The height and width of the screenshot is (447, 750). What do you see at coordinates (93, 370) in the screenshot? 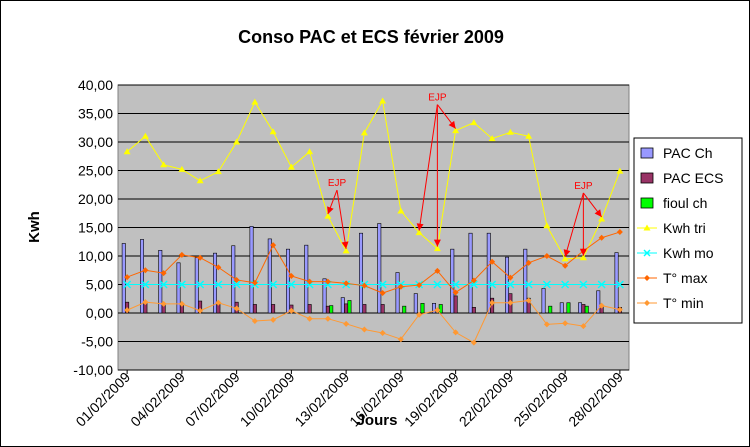
I see `y-tick-label: -10,00` at bounding box center [93, 370].